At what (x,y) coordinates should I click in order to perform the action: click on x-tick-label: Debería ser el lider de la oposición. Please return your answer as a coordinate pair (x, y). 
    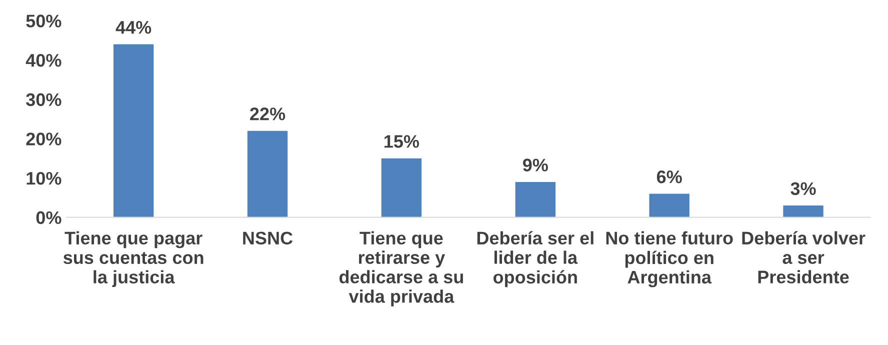
    Looking at the image, I should click on (535, 259).